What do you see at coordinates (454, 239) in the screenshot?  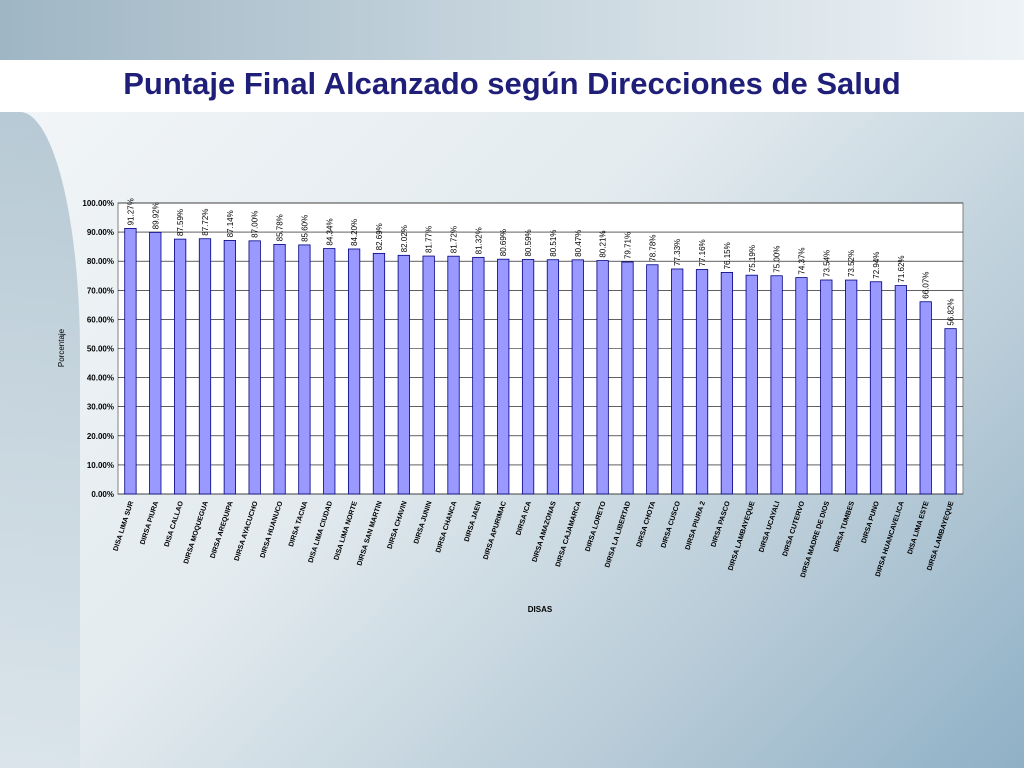 I see `data-label: 81.72%` at bounding box center [454, 239].